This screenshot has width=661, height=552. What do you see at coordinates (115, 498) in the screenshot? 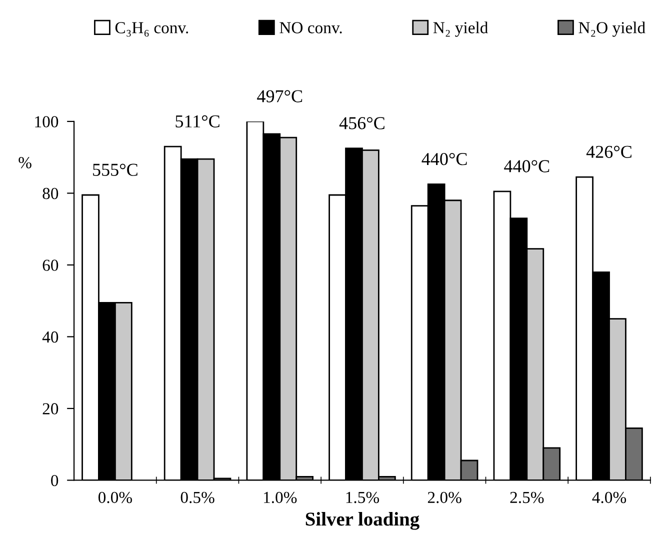
I see `x-tick-label: 0.0%` at bounding box center [115, 498].